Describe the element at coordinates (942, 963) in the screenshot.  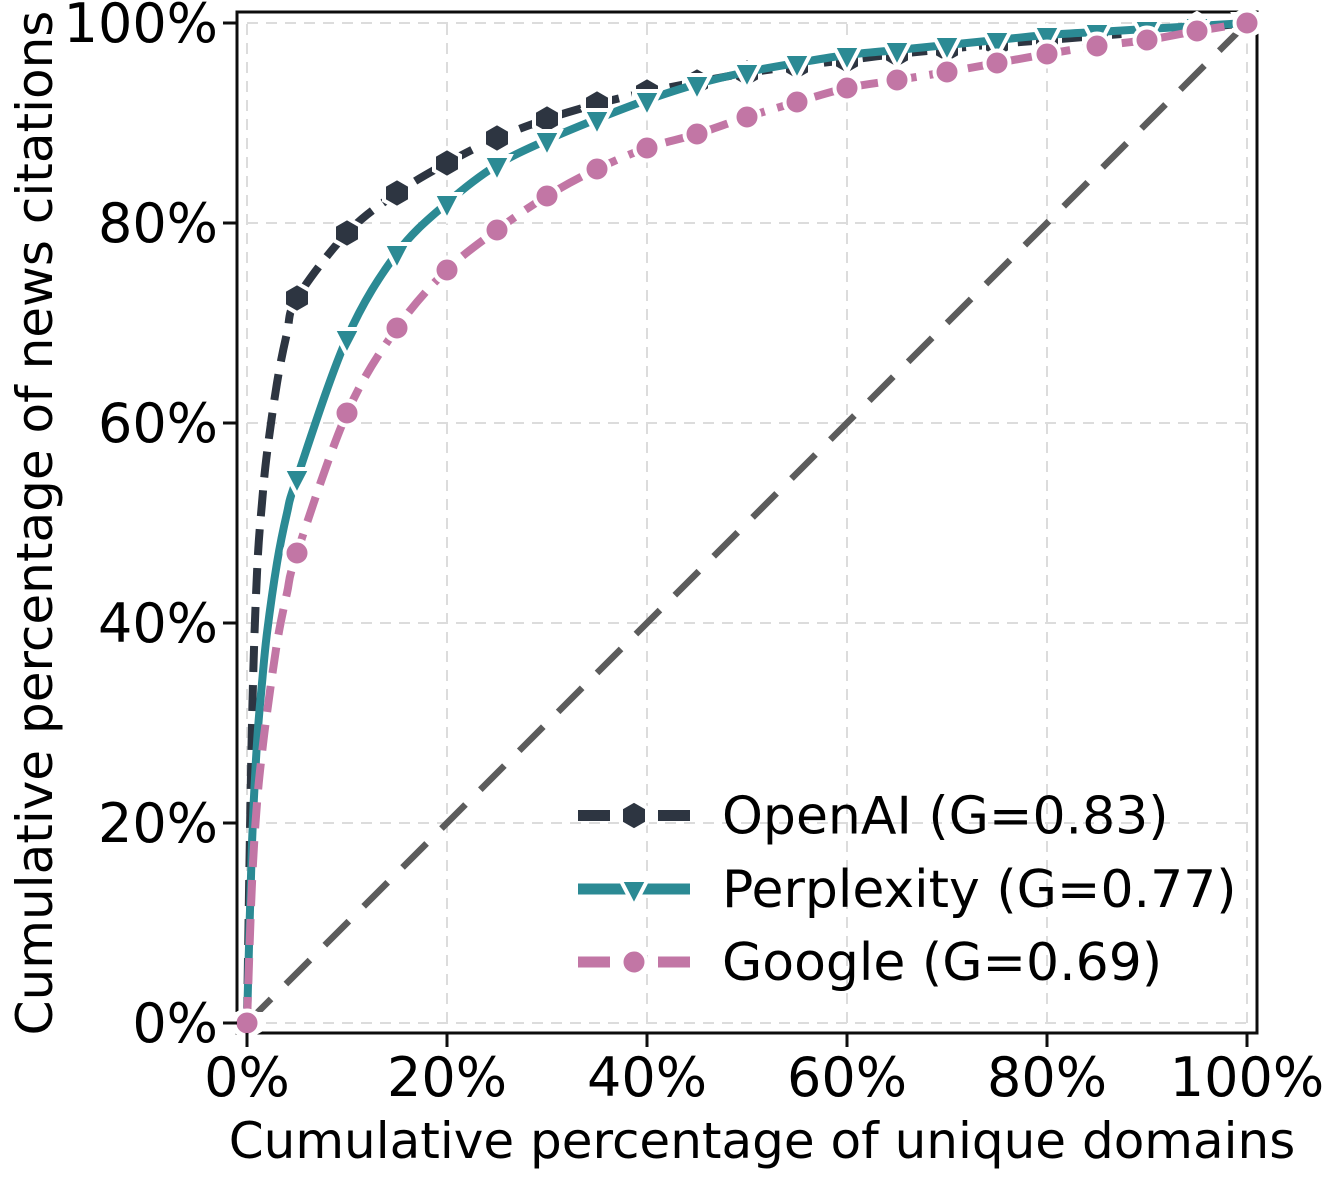
I see `legend-label: Google (G=0.69)` at that location.